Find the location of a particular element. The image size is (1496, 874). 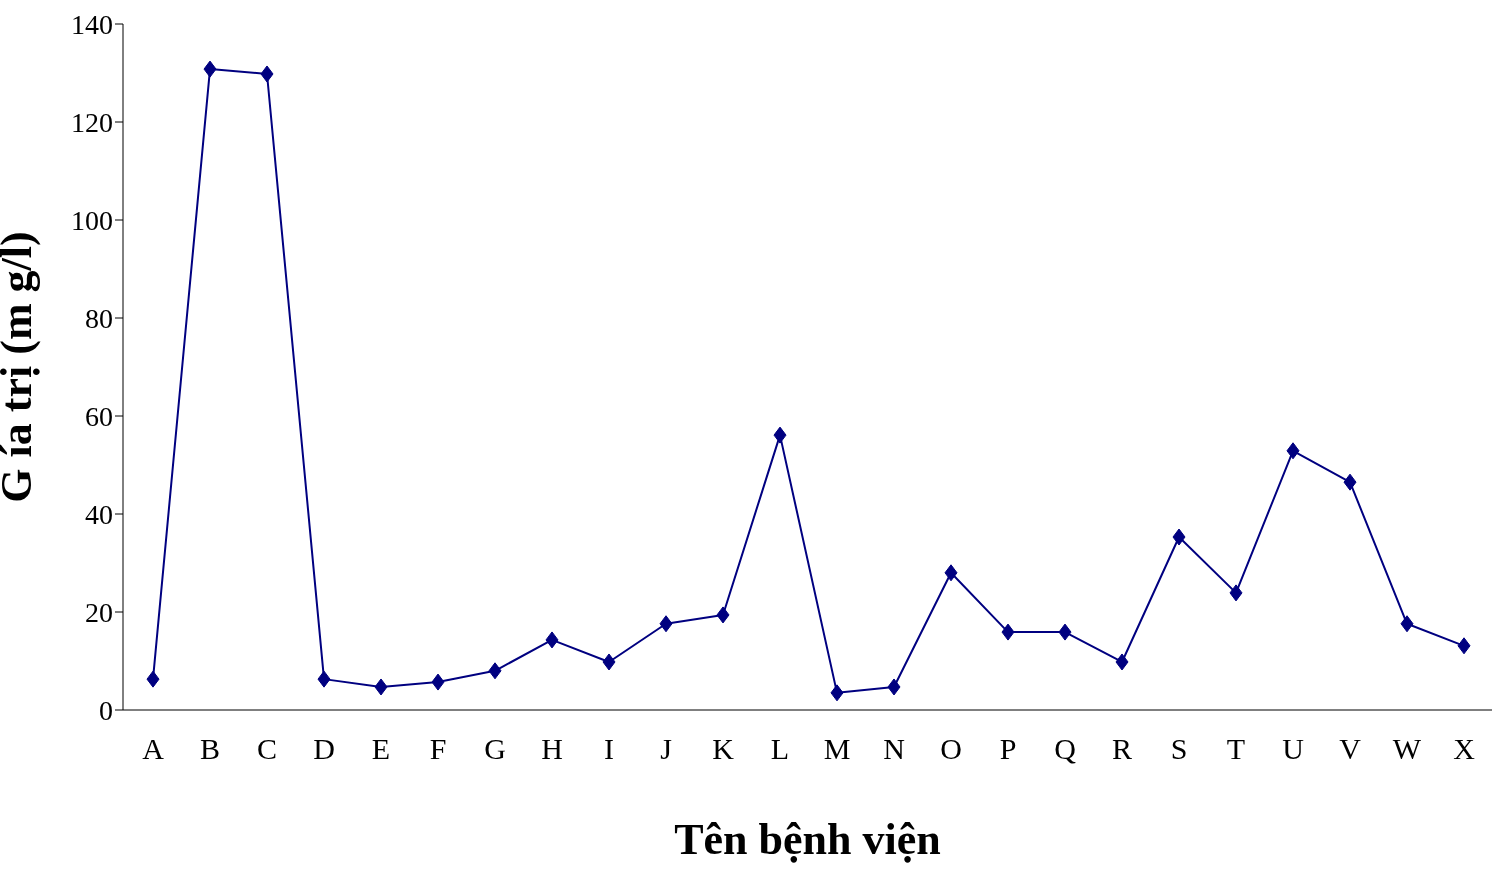

y-tick-label: 140 is located at coordinates (92, 24).